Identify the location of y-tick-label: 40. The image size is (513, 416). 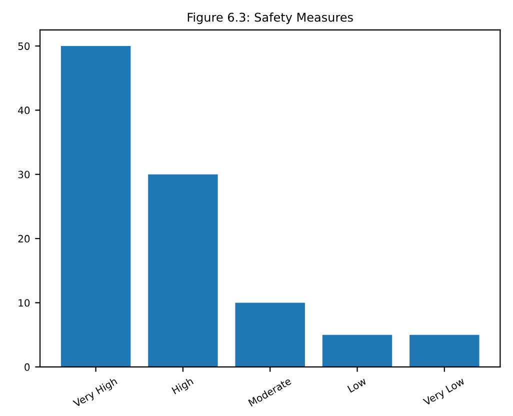
(24, 110).